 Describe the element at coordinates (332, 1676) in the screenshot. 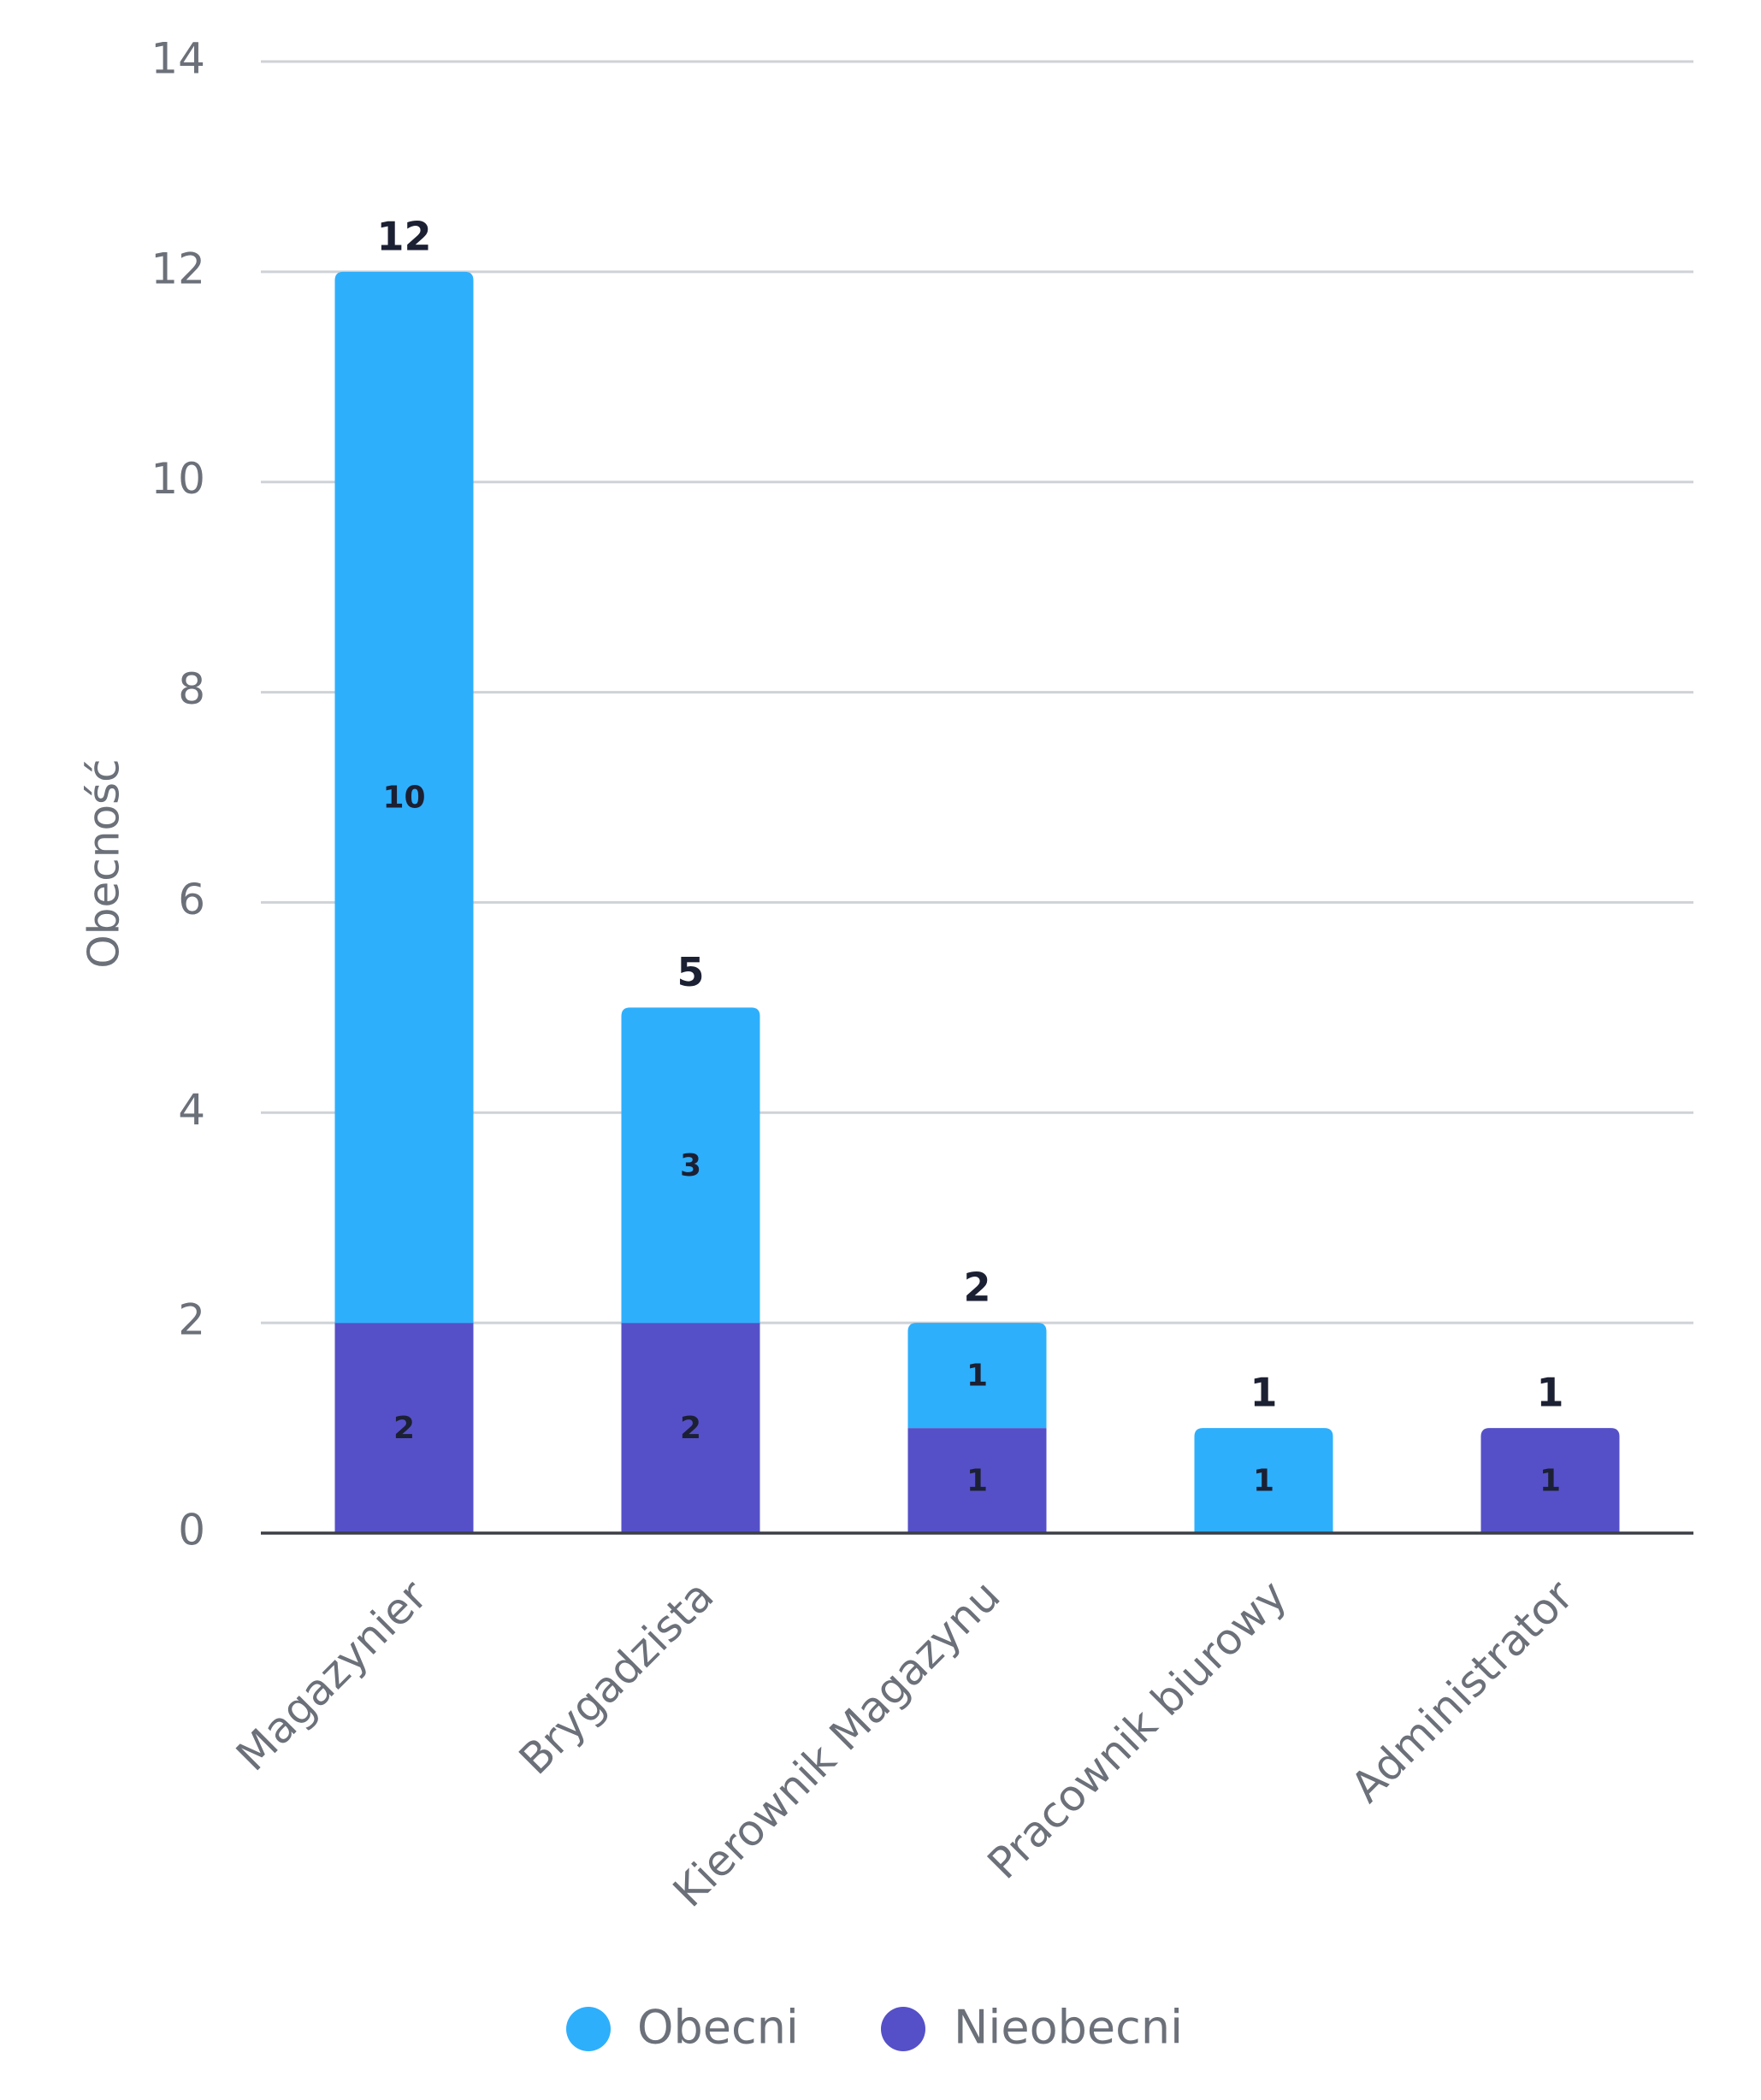

I see `x-category-label: Magazynier` at that location.